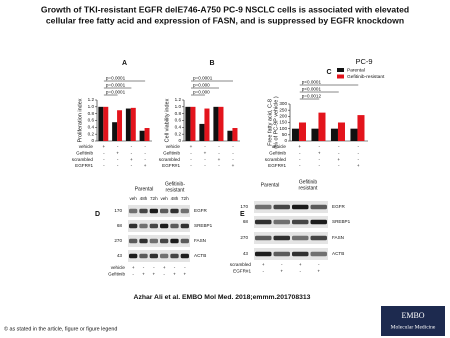  What do you see at coordinates (270, 122) in the screenshot?
I see `y-axis-label: Free fatty acid, C-8` at bounding box center [270, 122].